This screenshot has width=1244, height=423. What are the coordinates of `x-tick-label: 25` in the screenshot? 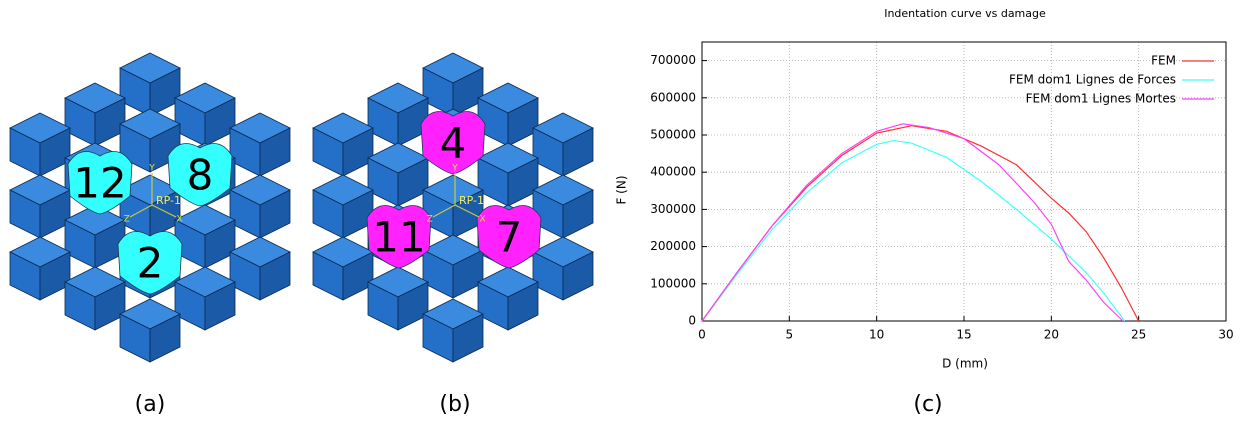 It's located at (1138, 335).